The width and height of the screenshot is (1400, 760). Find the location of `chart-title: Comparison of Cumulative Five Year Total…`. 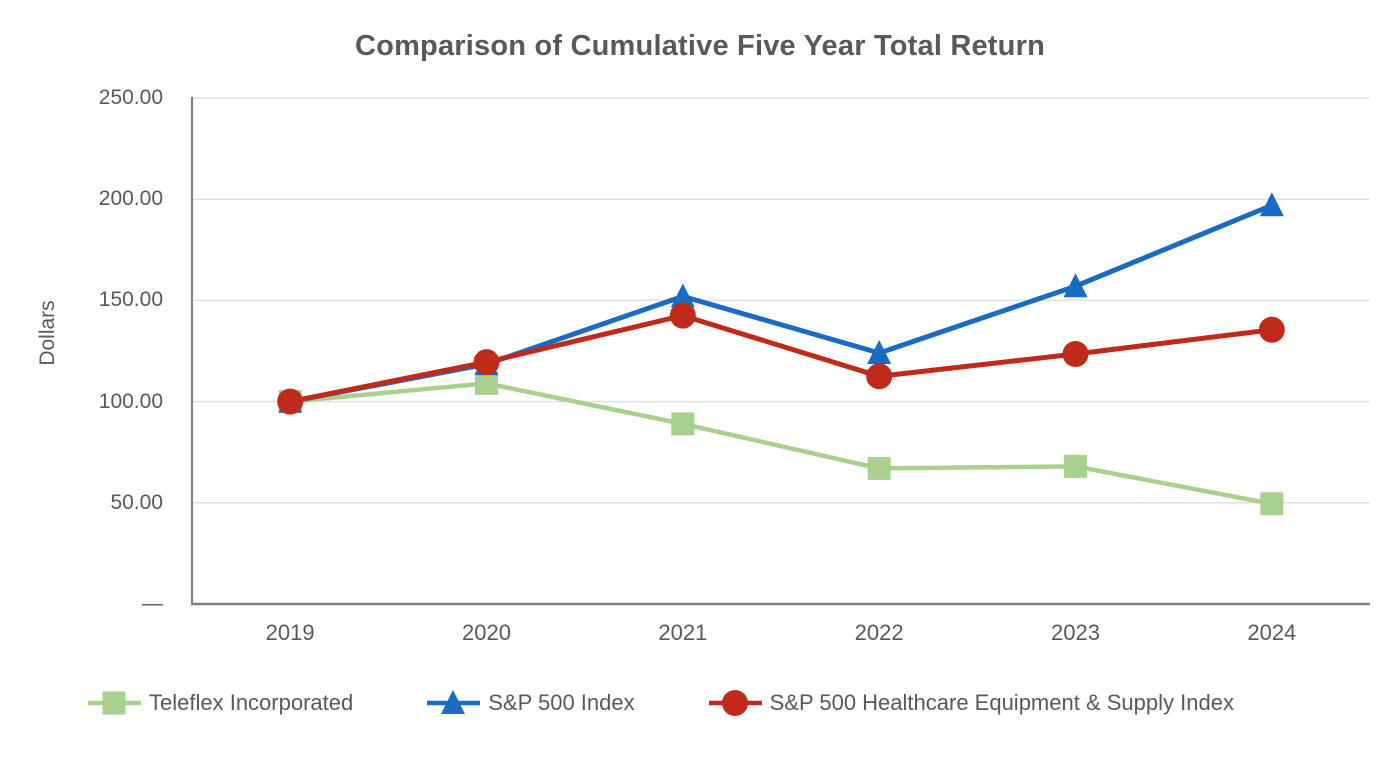

chart-title: Comparison of Cumulative Five Year Total… is located at coordinates (700, 46).